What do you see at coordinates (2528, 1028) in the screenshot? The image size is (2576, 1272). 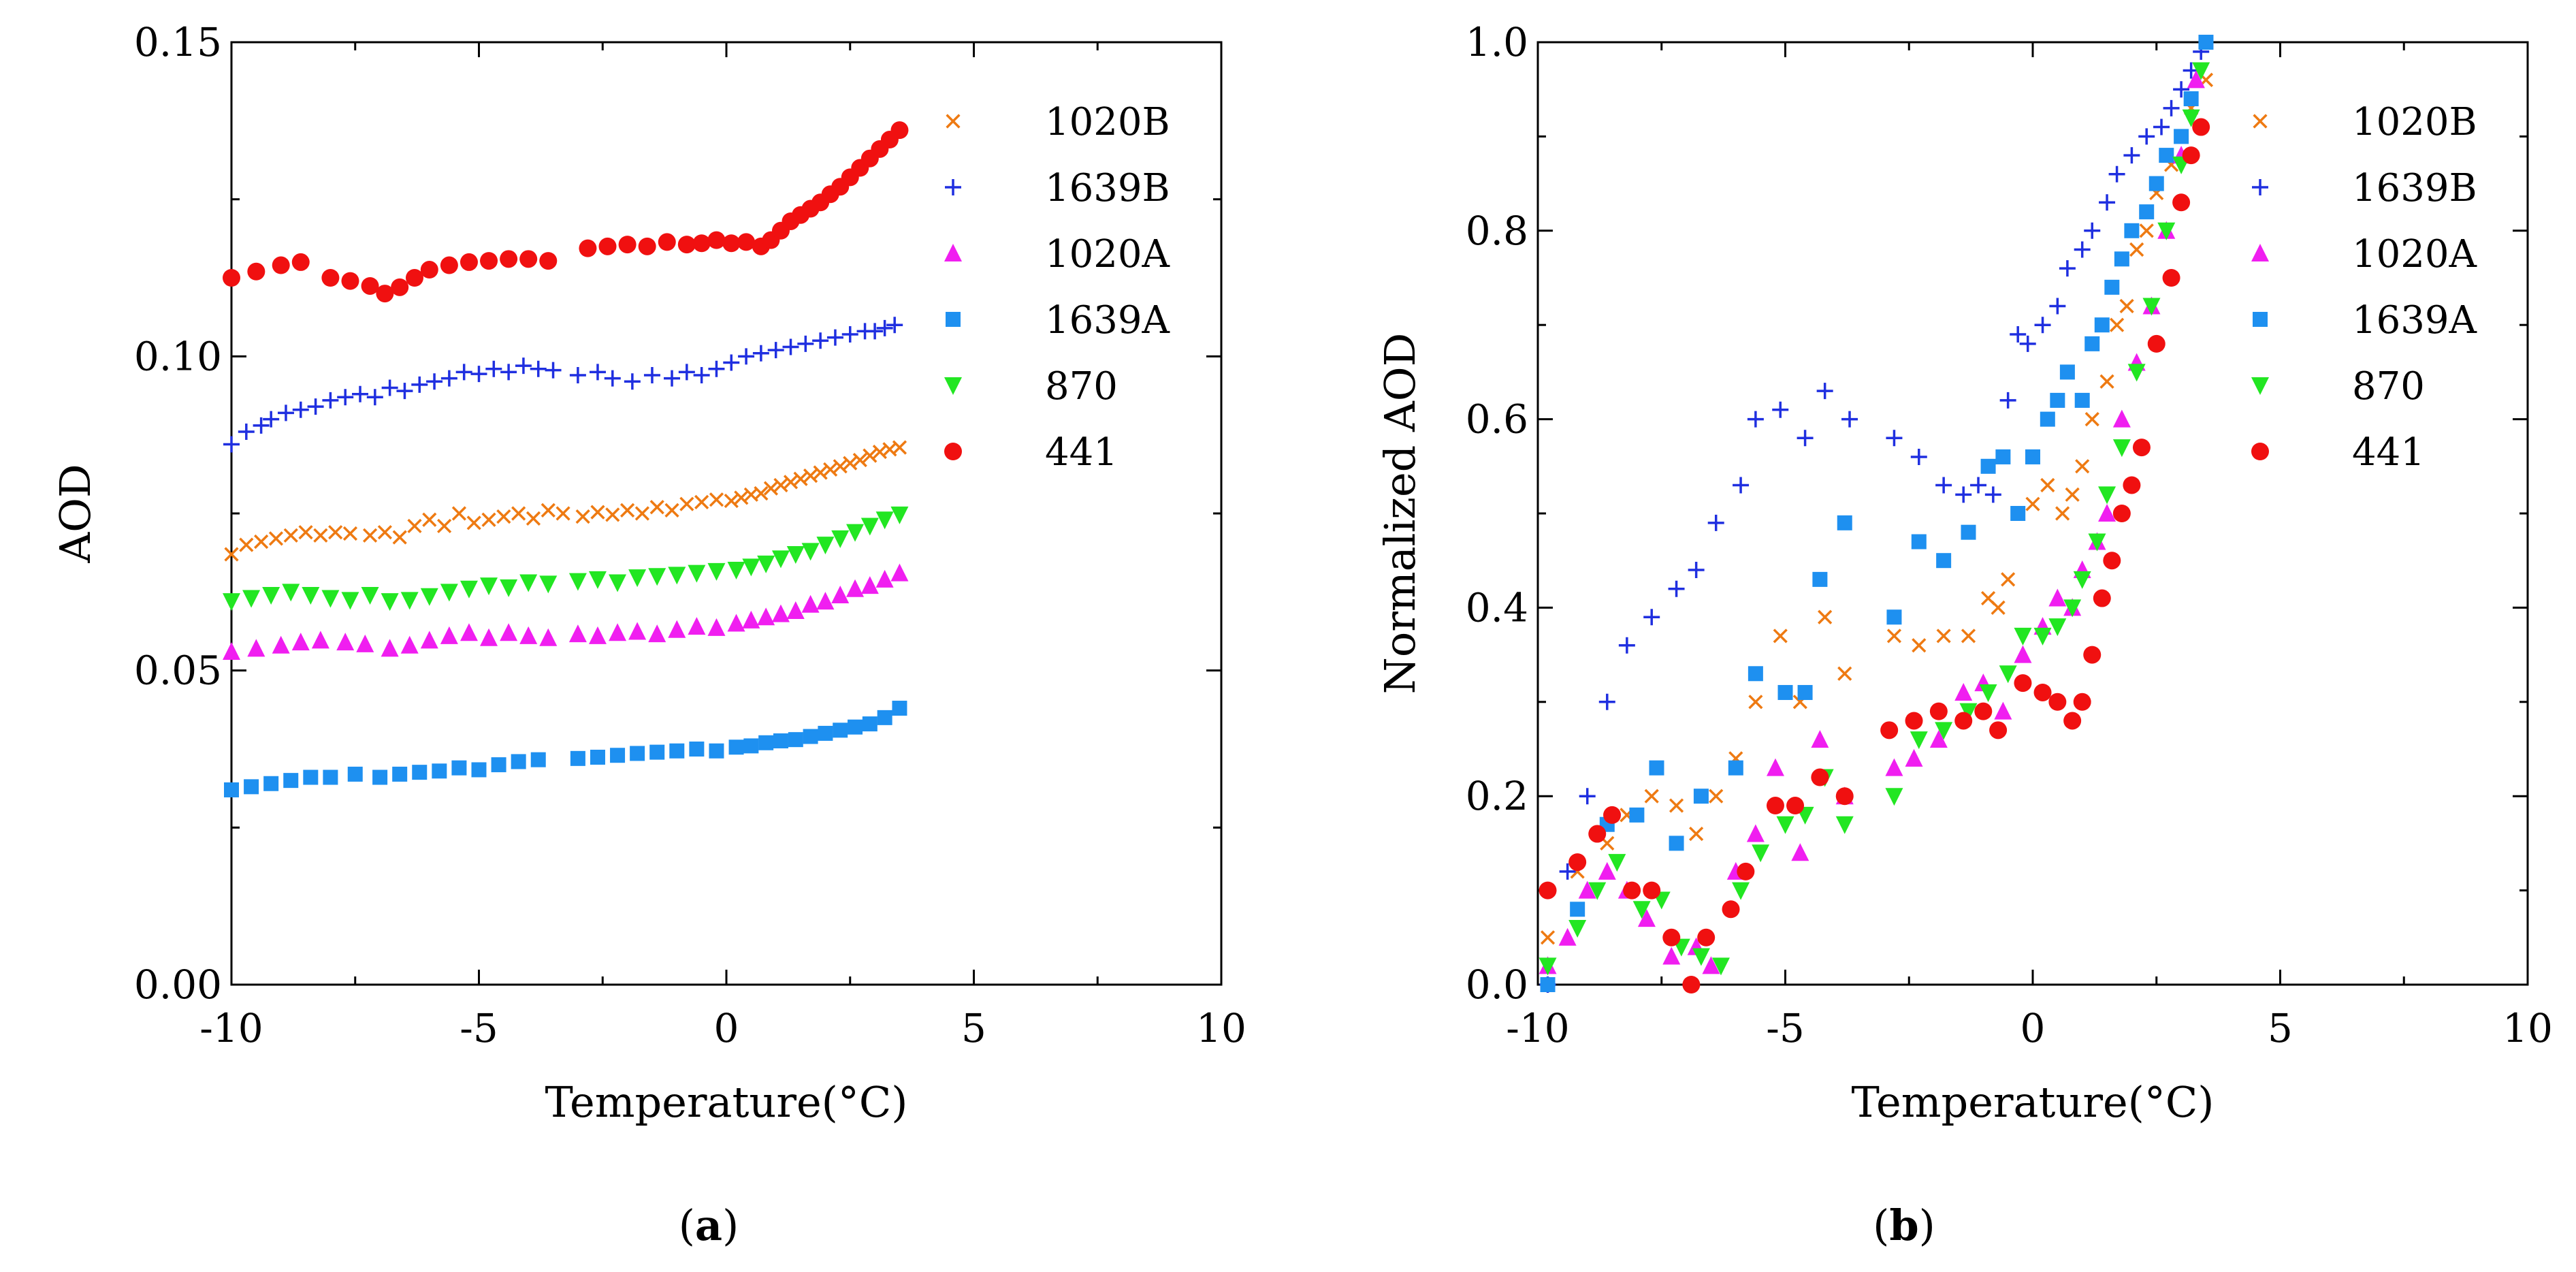 I see `x-tick-label-b: 10` at bounding box center [2528, 1028].